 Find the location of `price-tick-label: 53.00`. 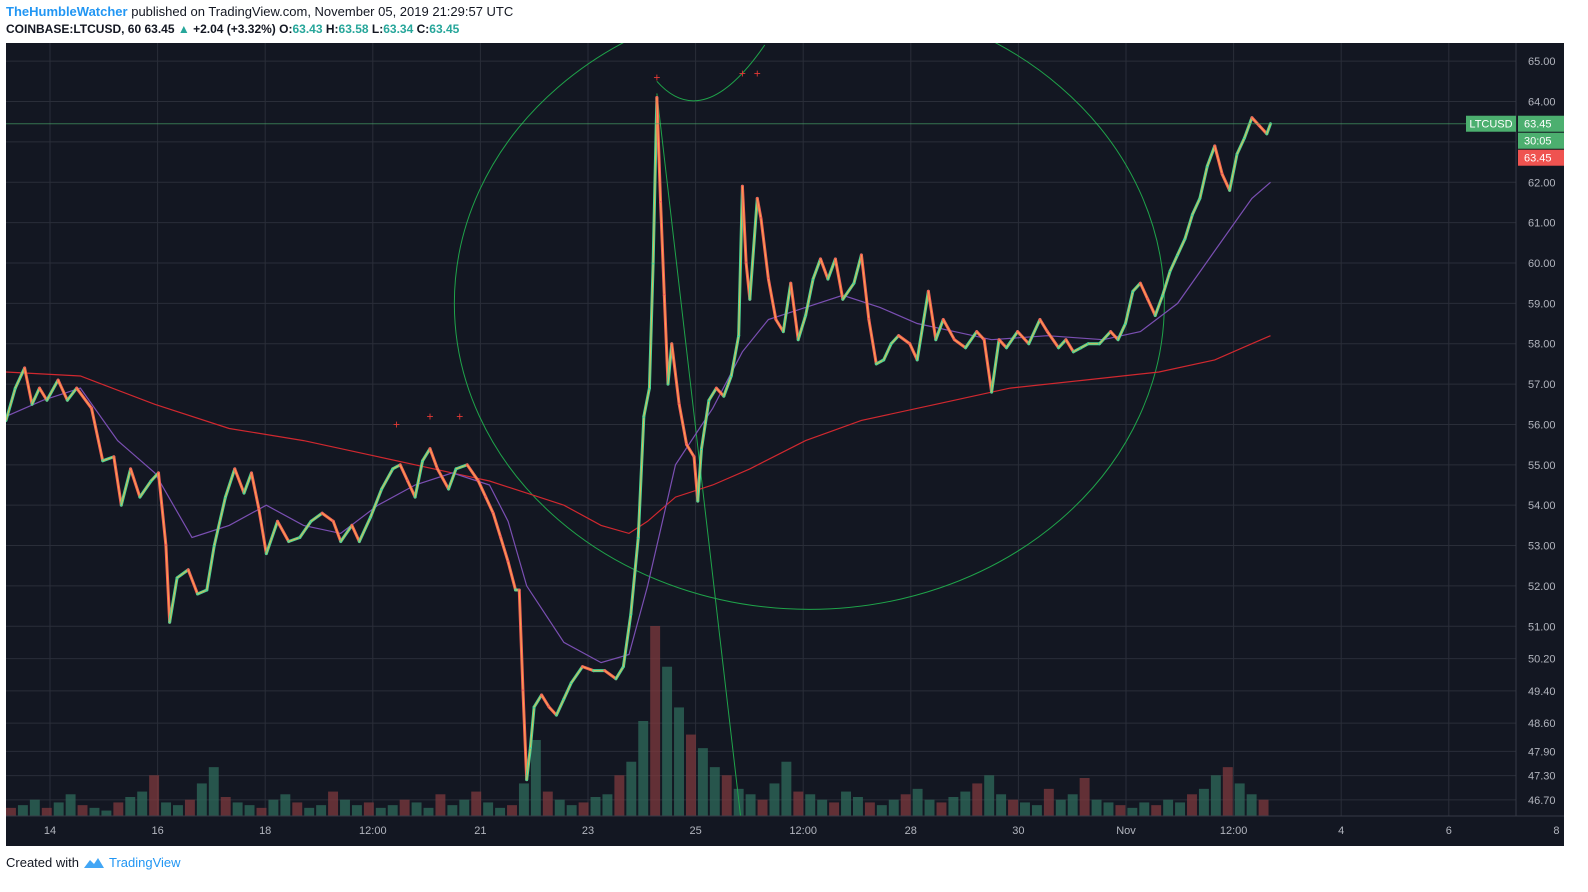

price-tick-label: 53.00 is located at coordinates (1542, 547).